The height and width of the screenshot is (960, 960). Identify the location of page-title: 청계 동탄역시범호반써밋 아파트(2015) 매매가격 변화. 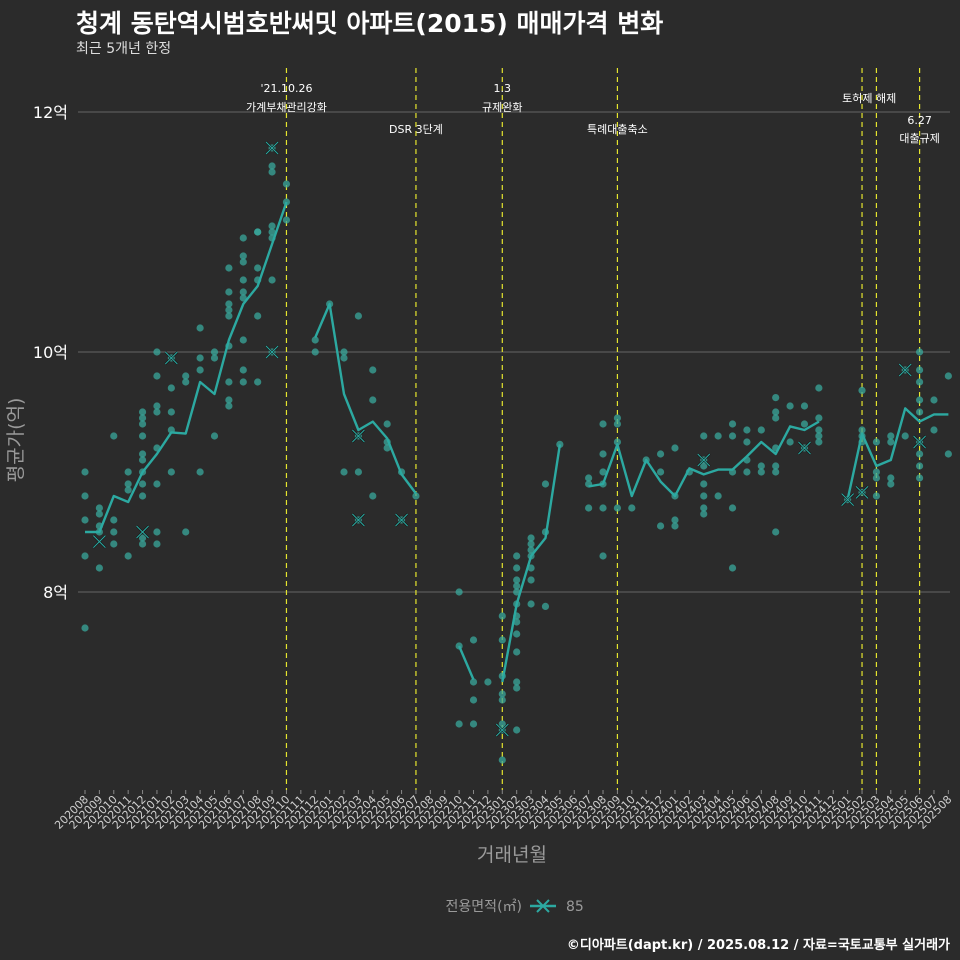
(370, 23).